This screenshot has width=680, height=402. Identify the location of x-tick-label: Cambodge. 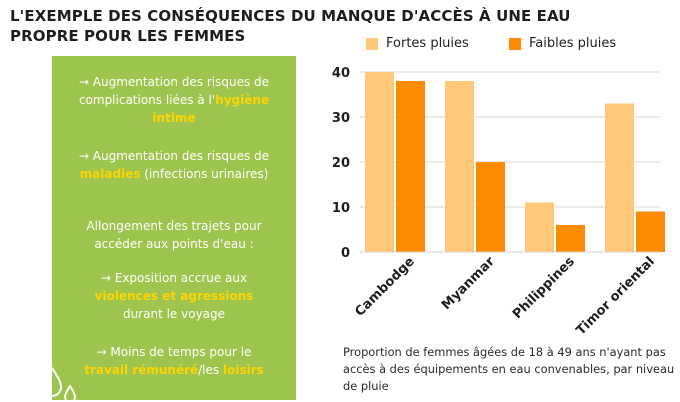
(385, 287).